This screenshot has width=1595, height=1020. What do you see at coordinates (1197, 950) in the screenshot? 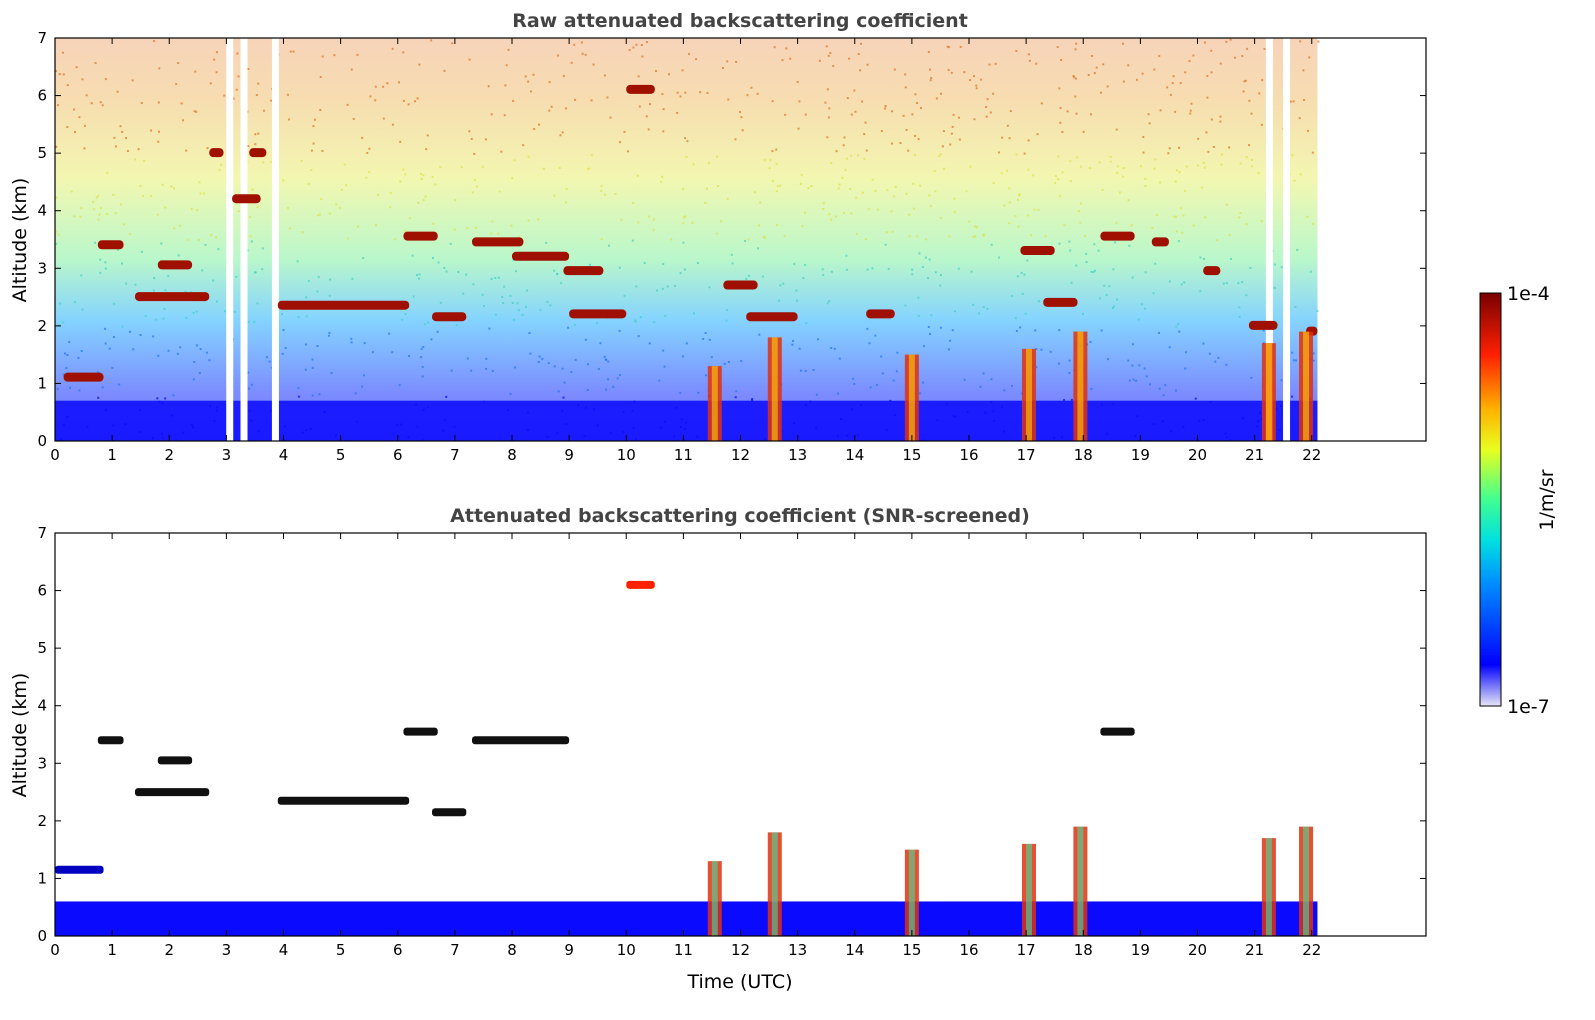
I see `screened-x-tick-label: 20` at bounding box center [1197, 950].